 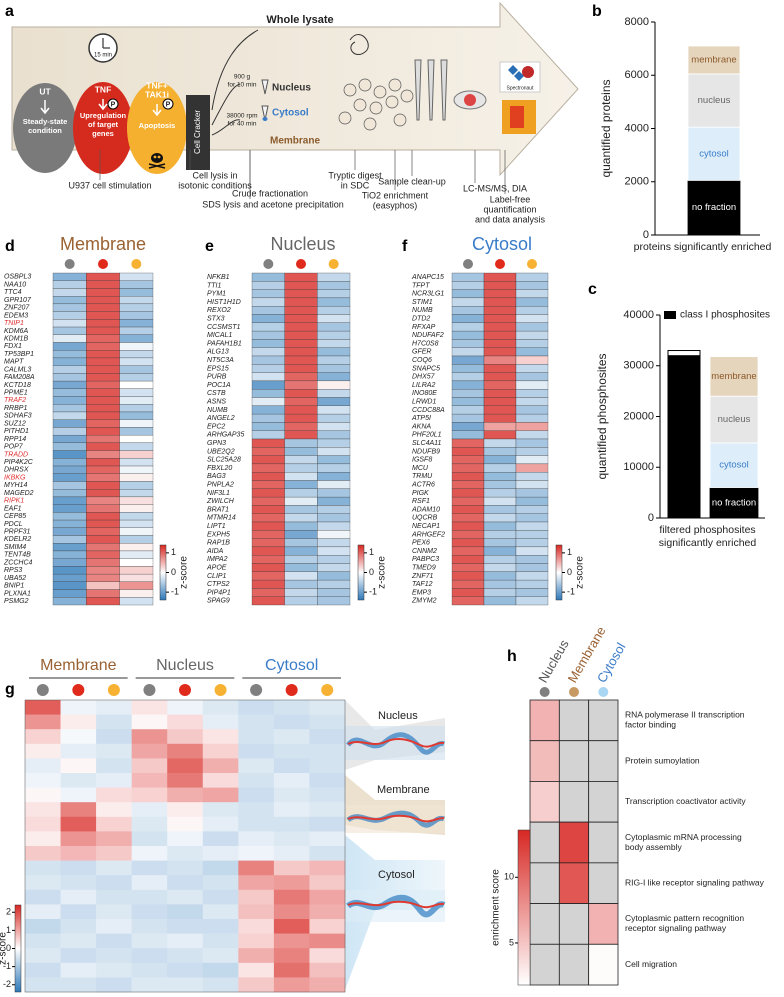 What do you see at coordinates (509, 877) in the screenshot?
I see `colorbar-tick-label: 10` at bounding box center [509, 877].